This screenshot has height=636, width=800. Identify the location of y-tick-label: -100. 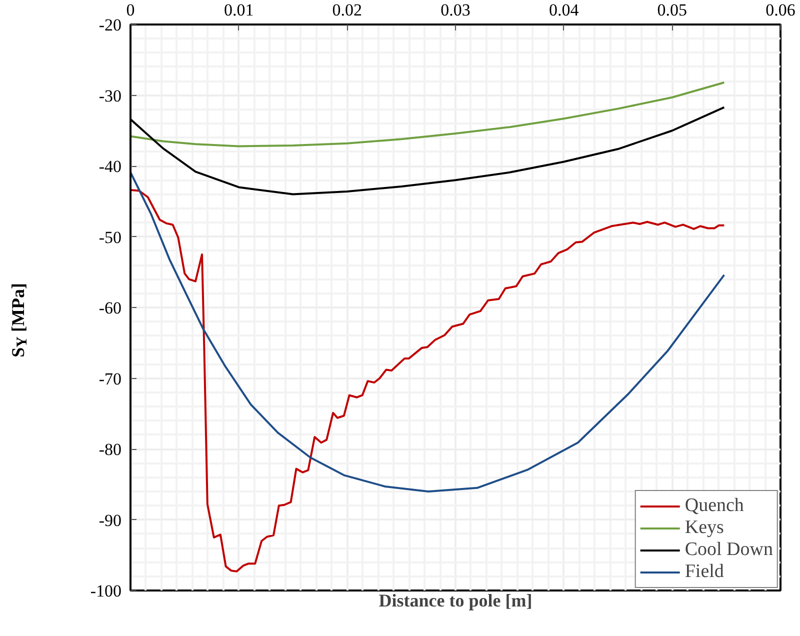
(106, 591).